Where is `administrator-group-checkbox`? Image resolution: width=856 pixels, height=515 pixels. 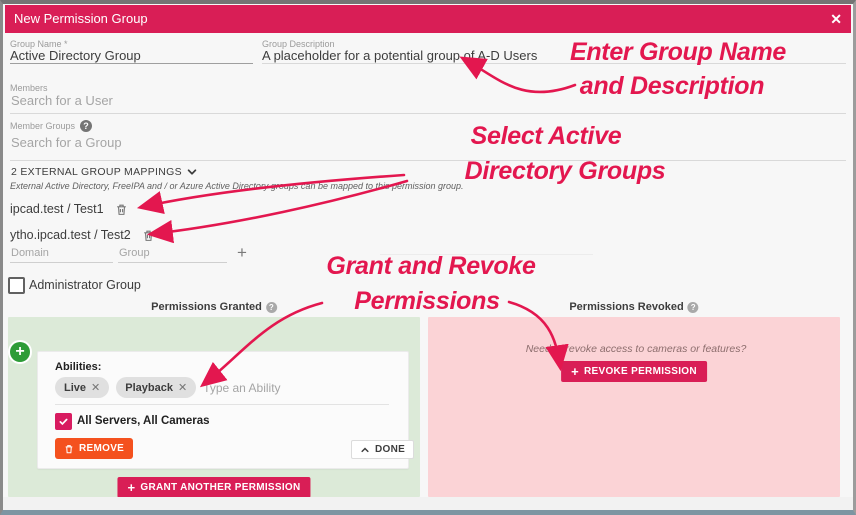
administrator-group-checkbox is located at coordinates (16, 285).